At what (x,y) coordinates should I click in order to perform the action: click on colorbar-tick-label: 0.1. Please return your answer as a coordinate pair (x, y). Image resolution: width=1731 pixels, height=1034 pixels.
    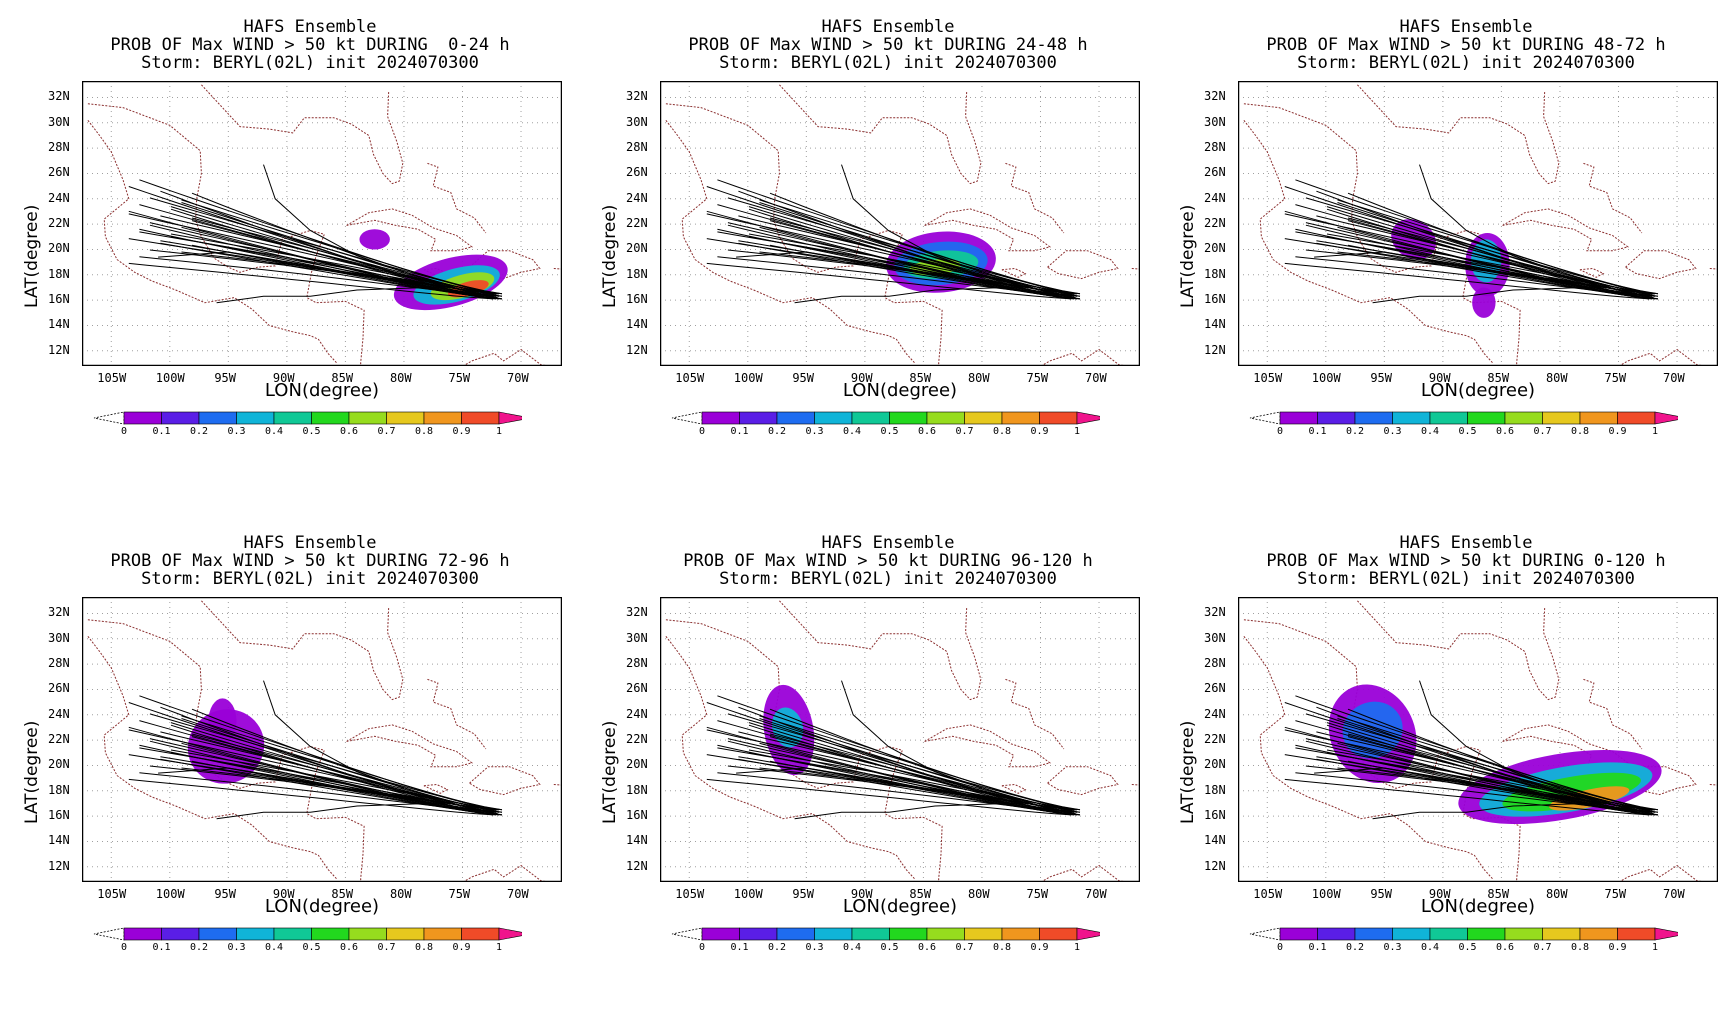
    Looking at the image, I should click on (161, 431).